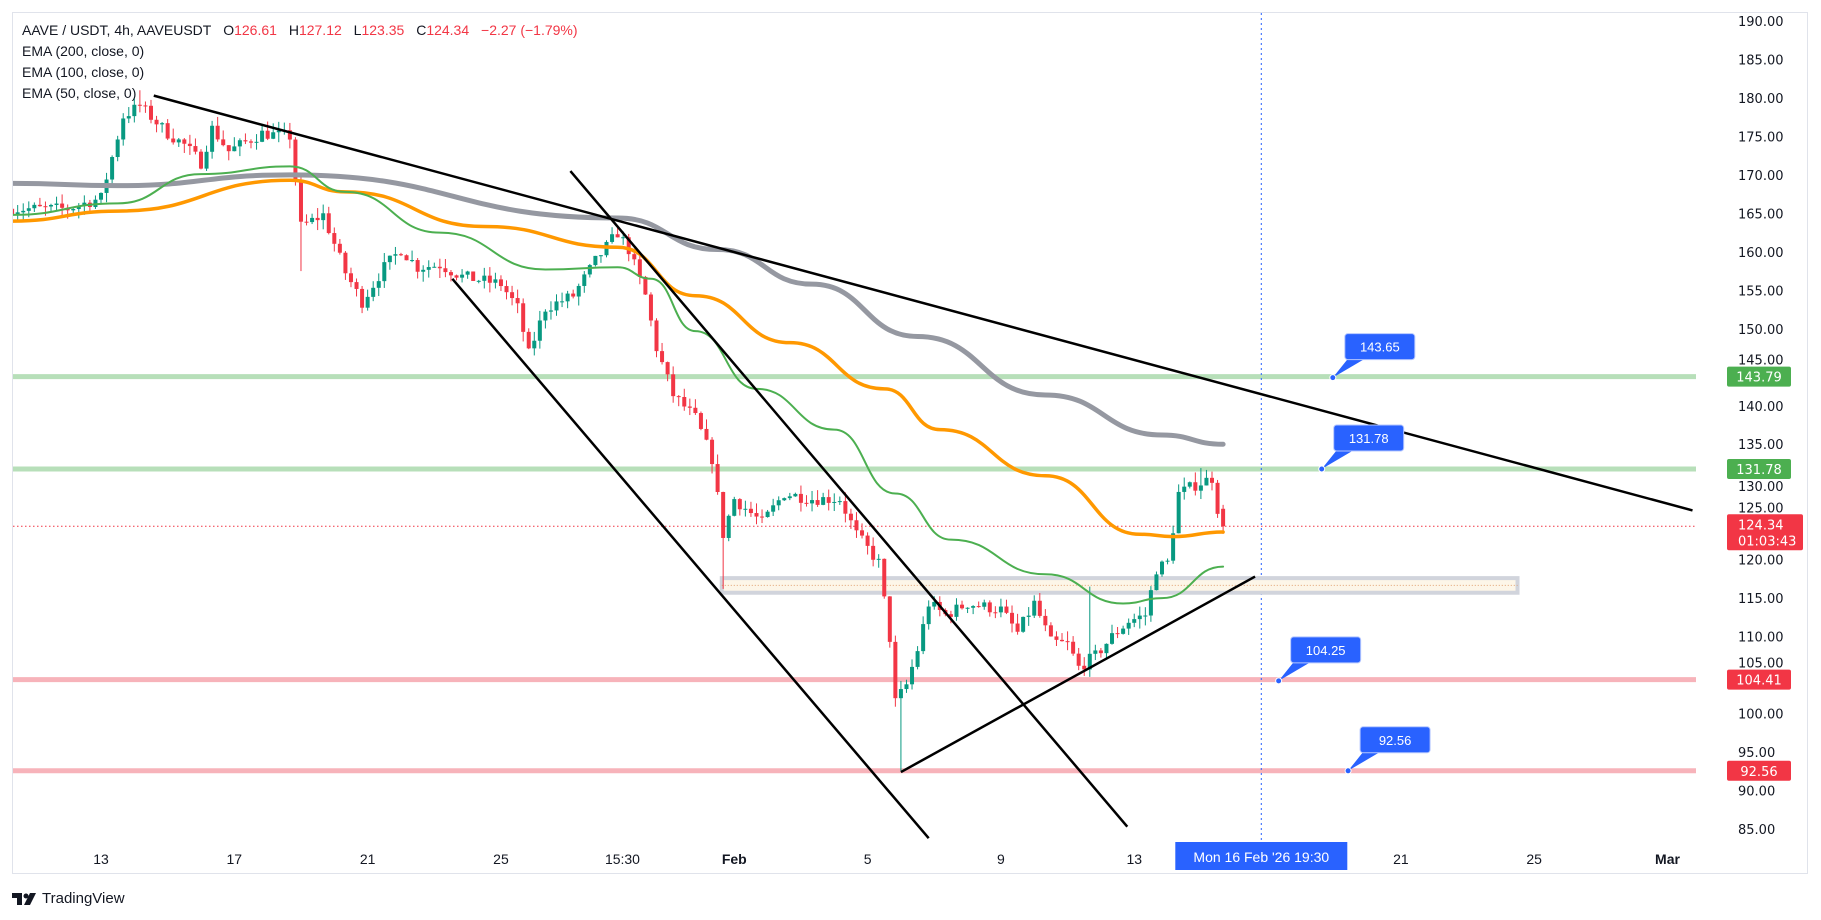 This screenshot has height=920, width=1821. I want to click on tradingview-logo: TradingView, so click(68, 898).